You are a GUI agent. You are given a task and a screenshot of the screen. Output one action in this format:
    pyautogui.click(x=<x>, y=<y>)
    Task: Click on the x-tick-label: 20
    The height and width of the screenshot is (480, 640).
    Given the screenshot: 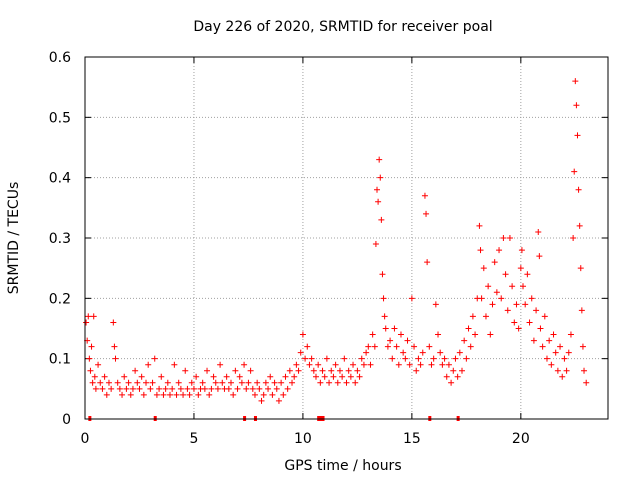 What is the action you would take?
    pyautogui.click(x=521, y=439)
    